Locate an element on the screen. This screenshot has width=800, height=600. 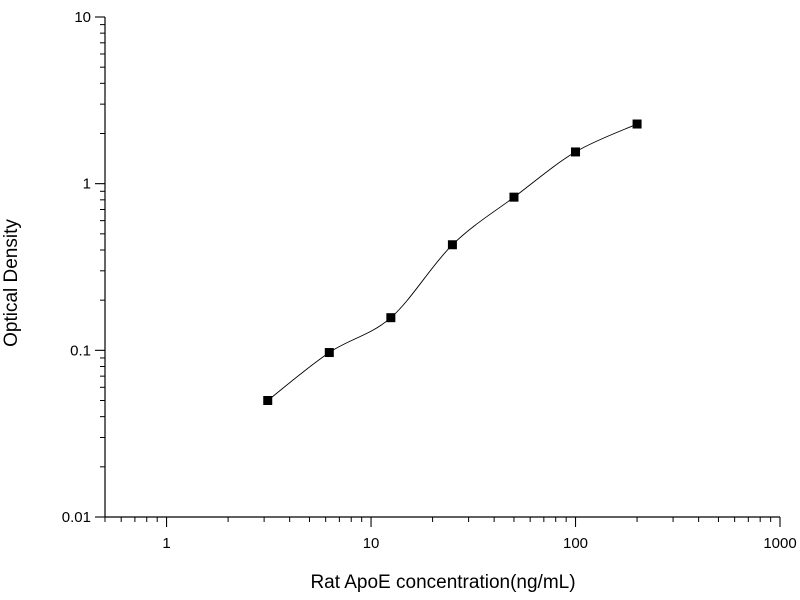
y-axis-ticks: 0.01 0.1 1 10 is located at coordinates (83, 267).